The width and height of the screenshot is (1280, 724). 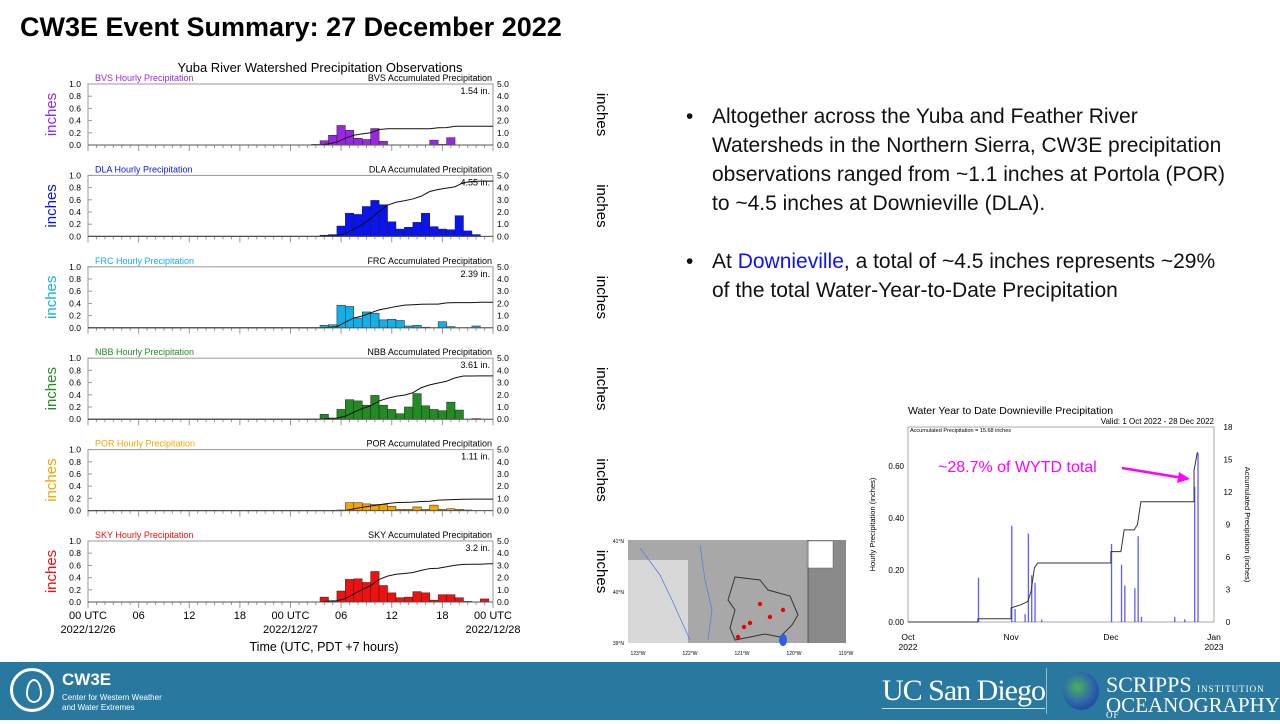 I want to click on x-tick-label: 18, so click(x=442, y=616).